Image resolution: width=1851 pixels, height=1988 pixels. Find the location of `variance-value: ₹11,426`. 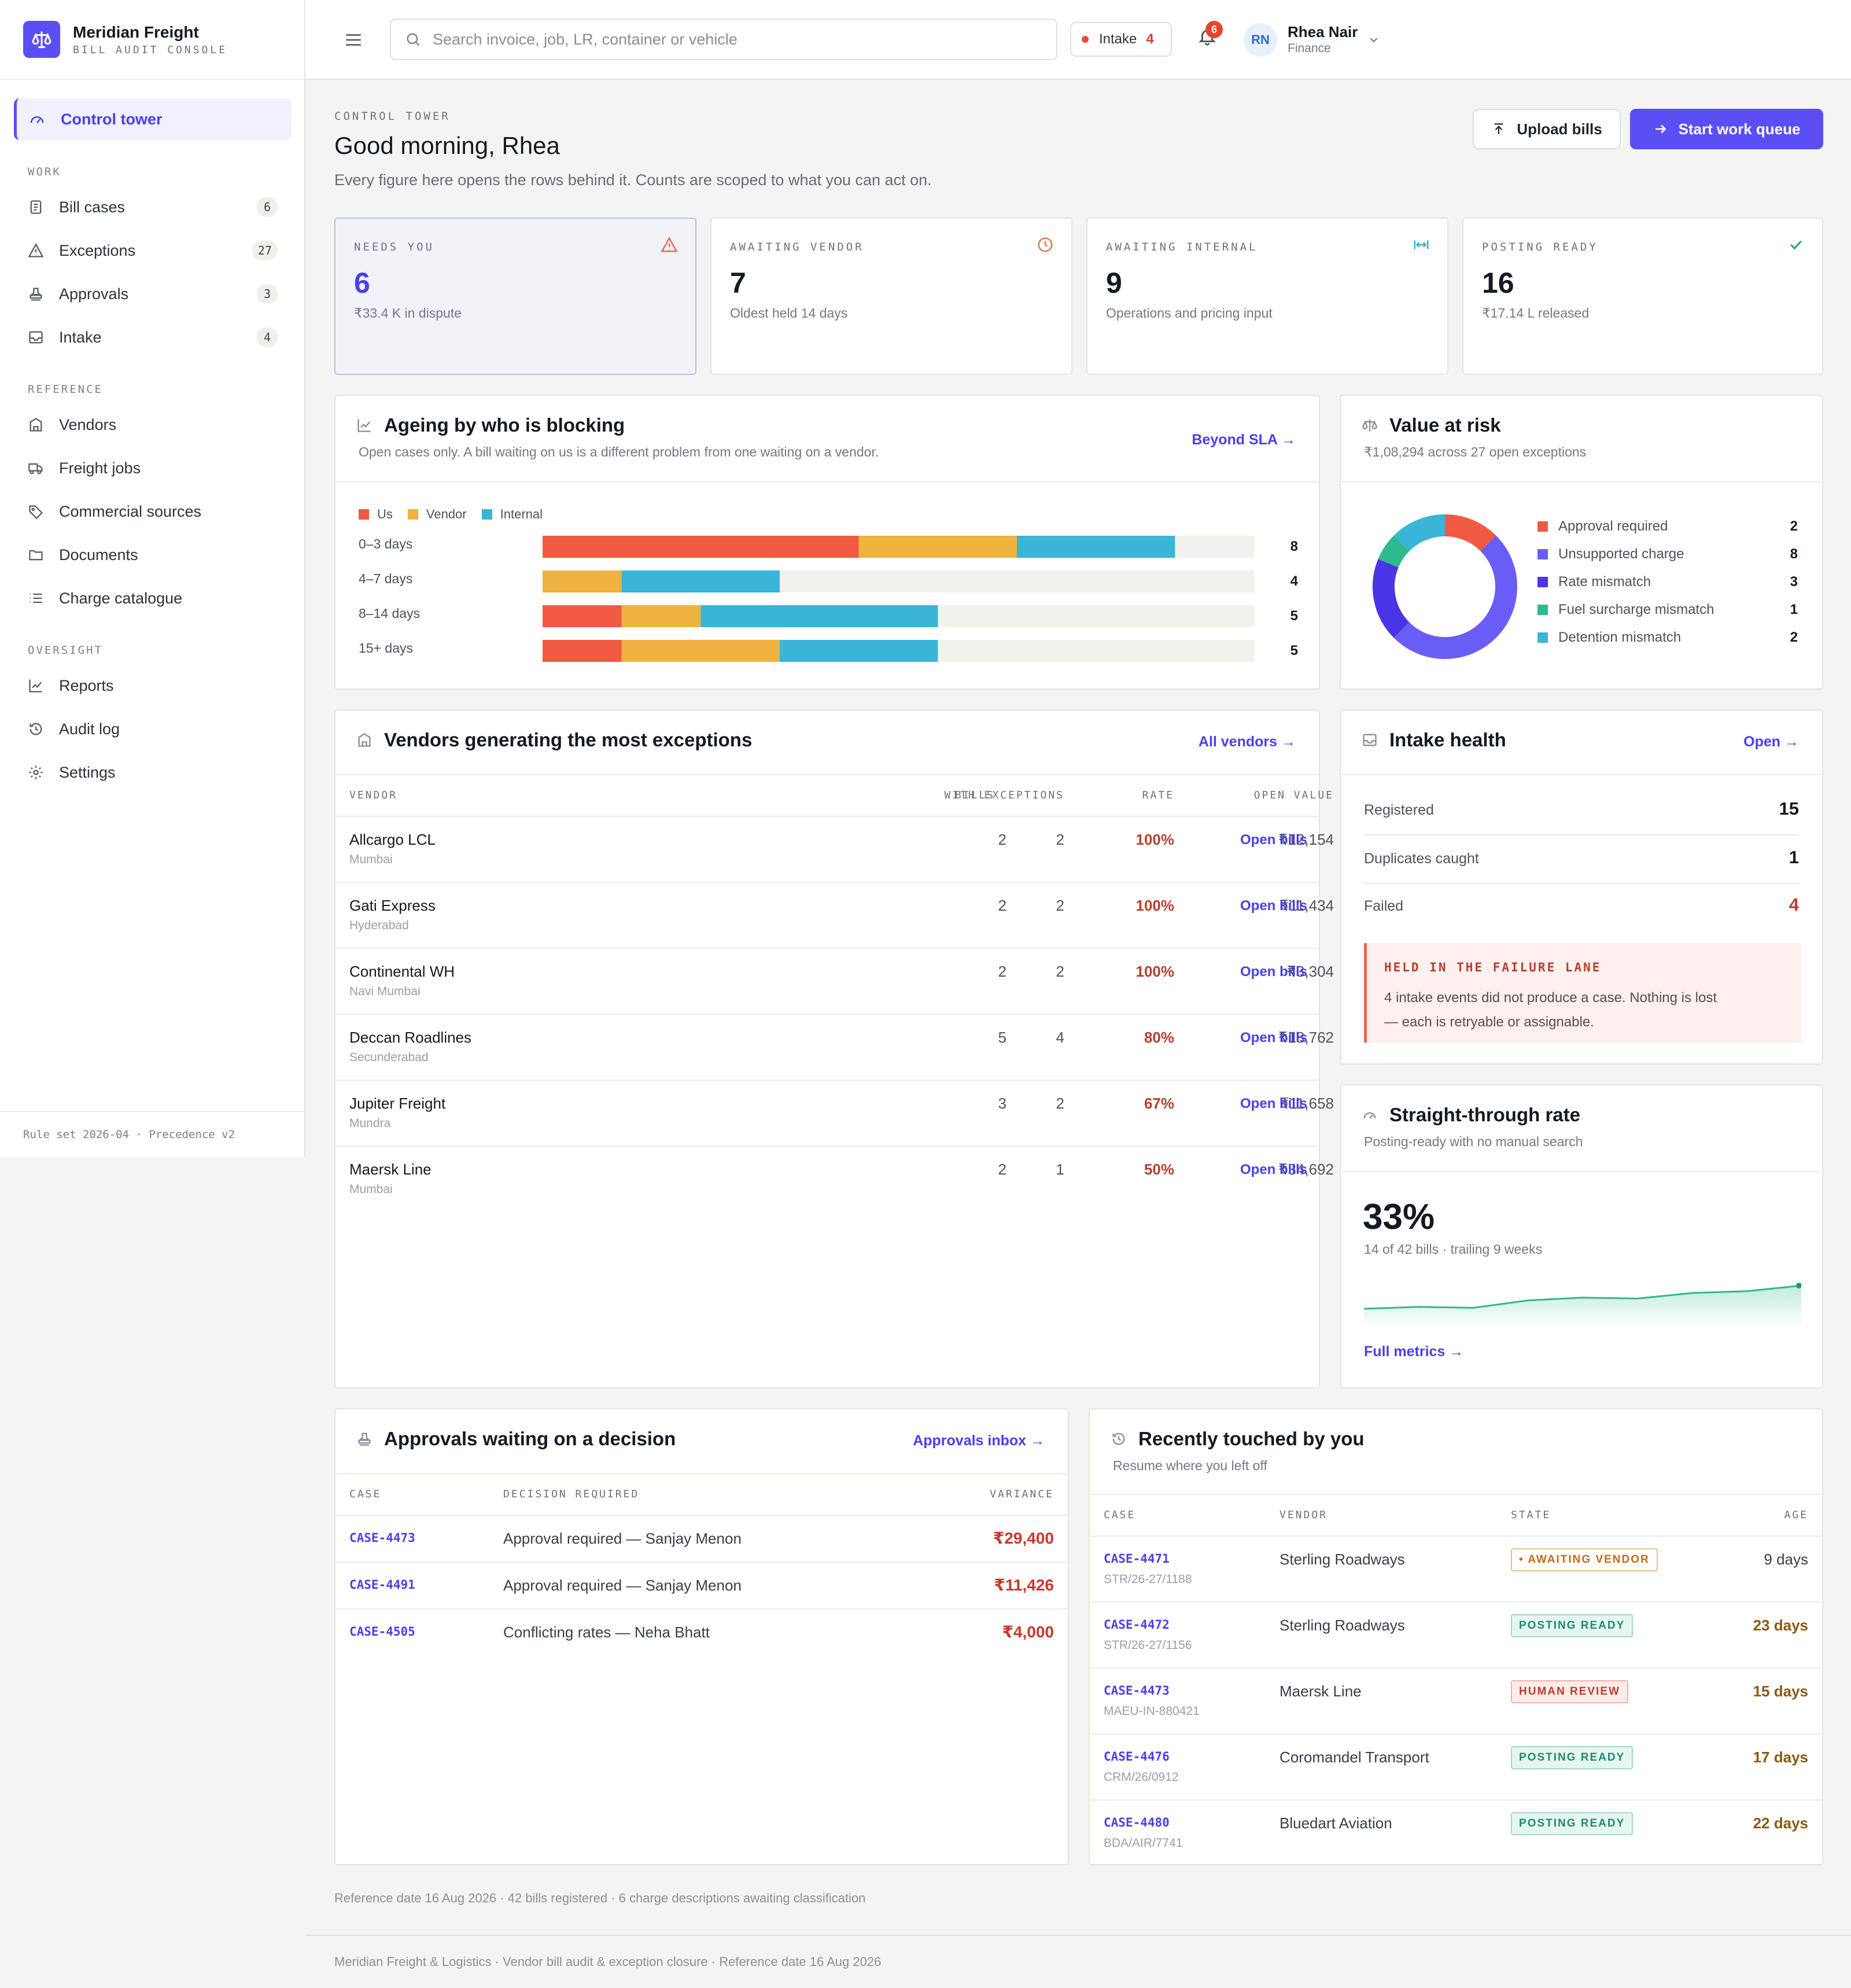

variance-value: ₹11,426 is located at coordinates (1024, 1585).